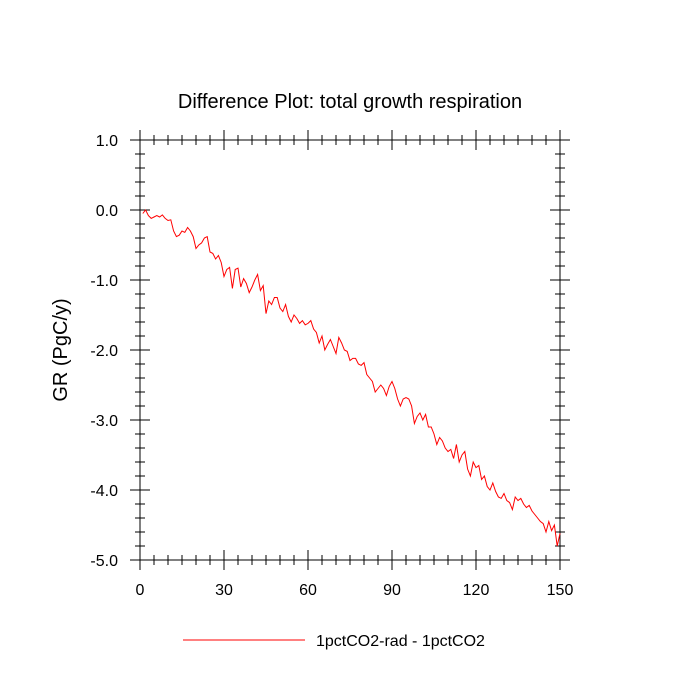 The image size is (700, 700). Describe the element at coordinates (392, 590) in the screenshot. I see `x-tick-label: 90` at that location.